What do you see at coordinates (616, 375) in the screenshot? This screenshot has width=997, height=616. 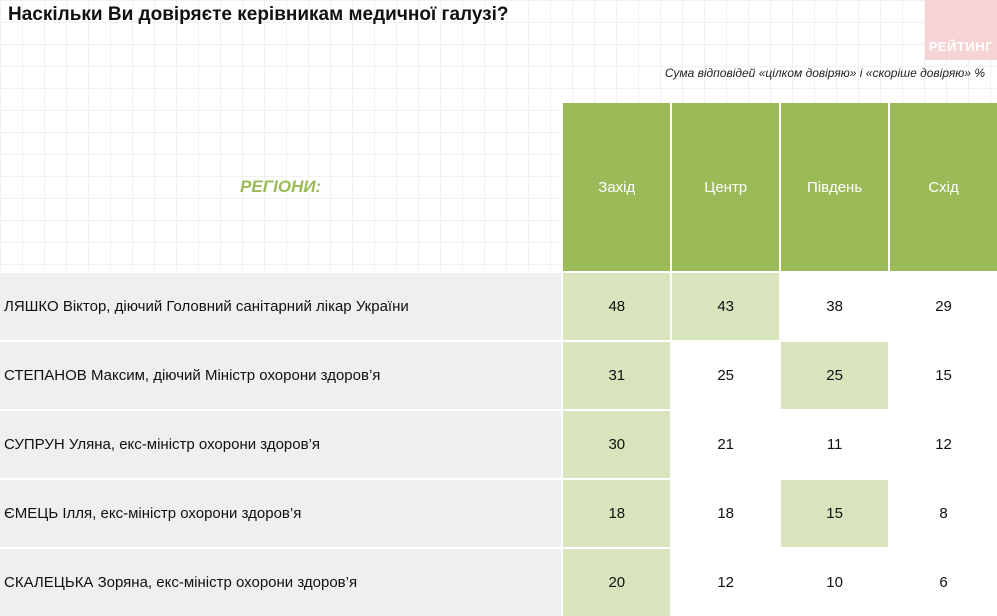 I see `value-cell-west: 31` at bounding box center [616, 375].